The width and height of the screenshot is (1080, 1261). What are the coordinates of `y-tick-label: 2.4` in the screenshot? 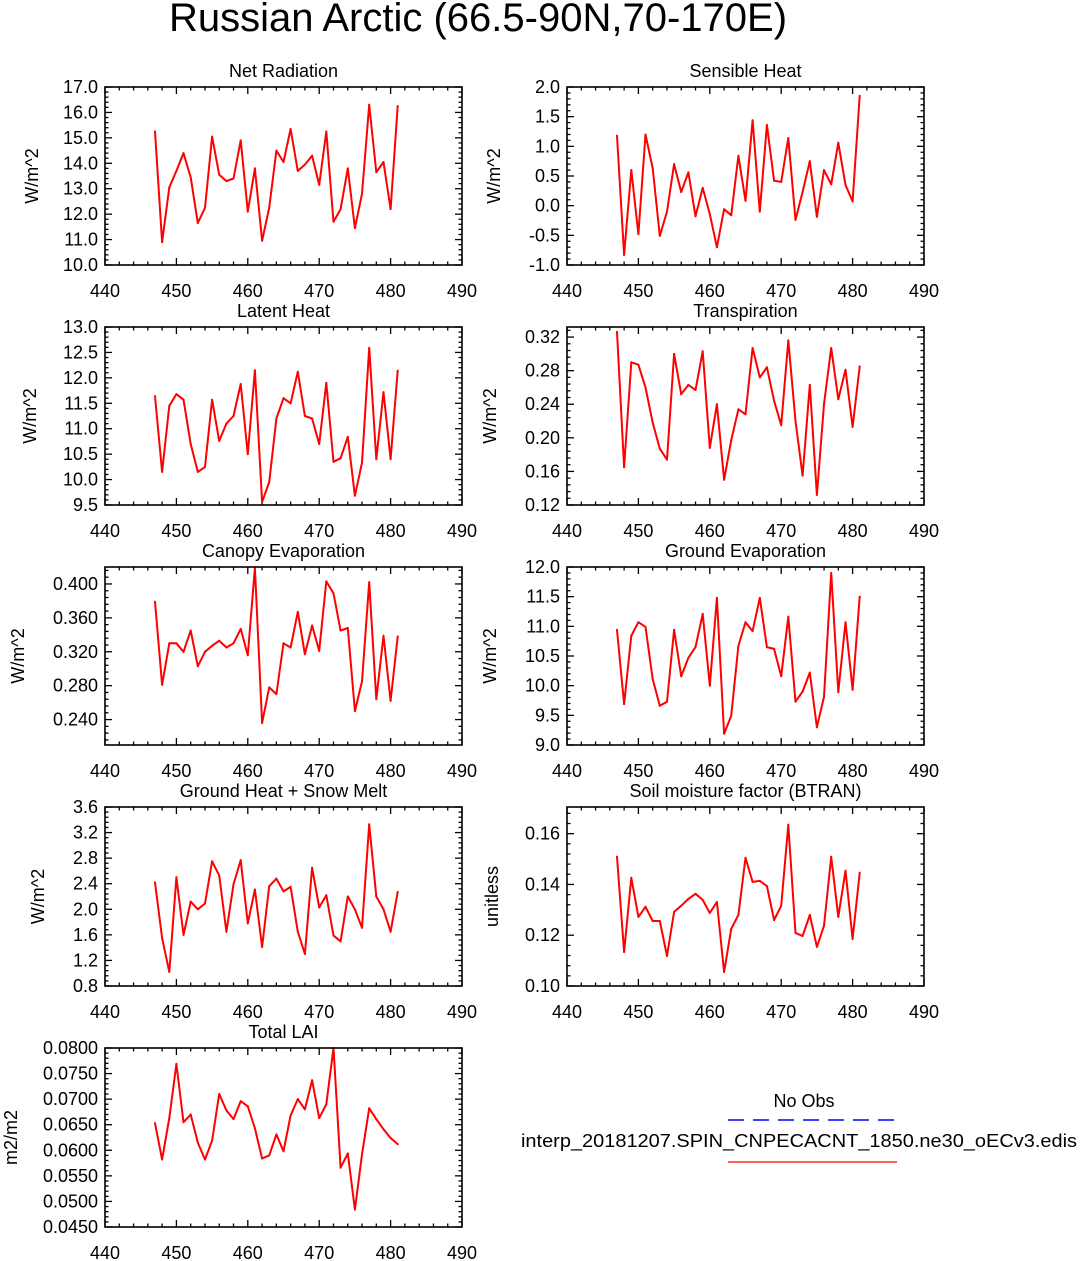 It's located at (85, 884).